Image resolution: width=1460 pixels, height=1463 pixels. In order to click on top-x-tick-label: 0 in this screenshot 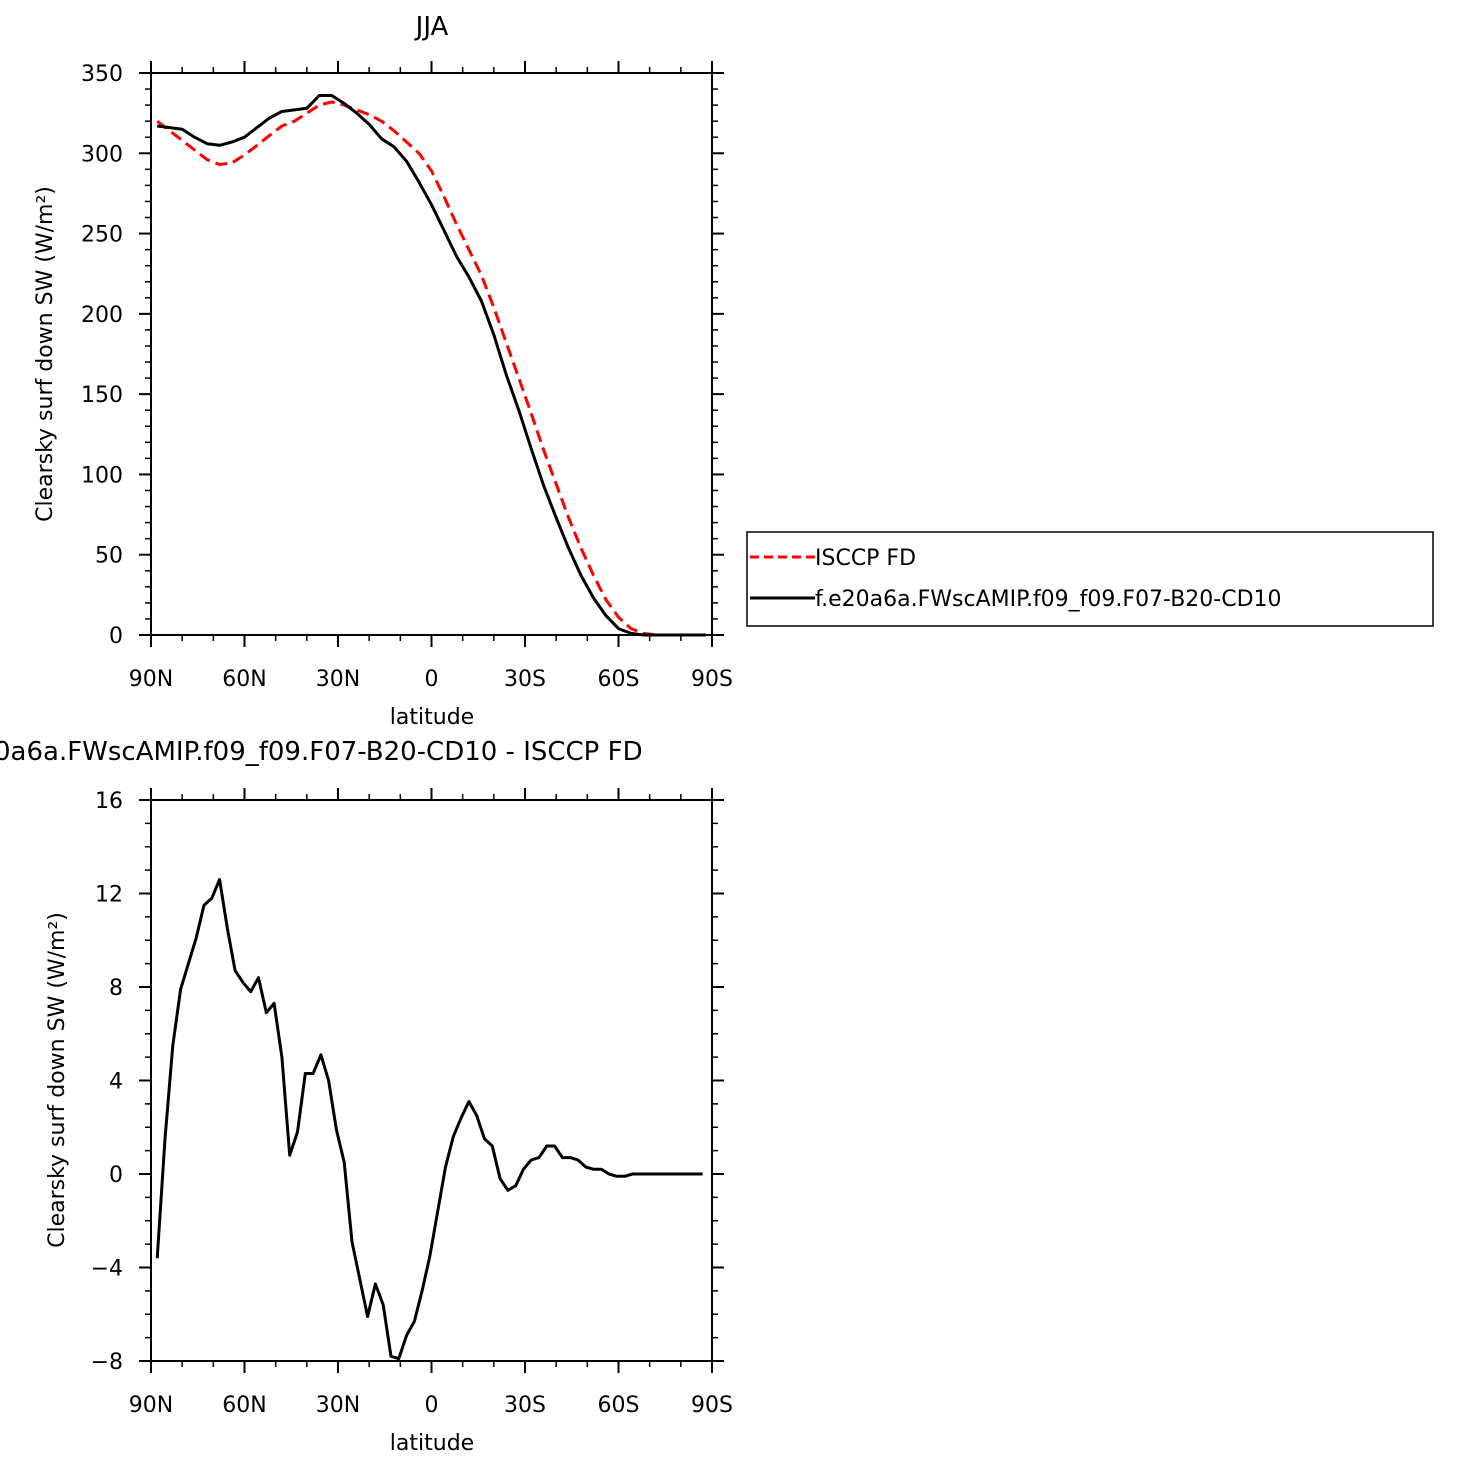, I will do `click(432, 679)`.